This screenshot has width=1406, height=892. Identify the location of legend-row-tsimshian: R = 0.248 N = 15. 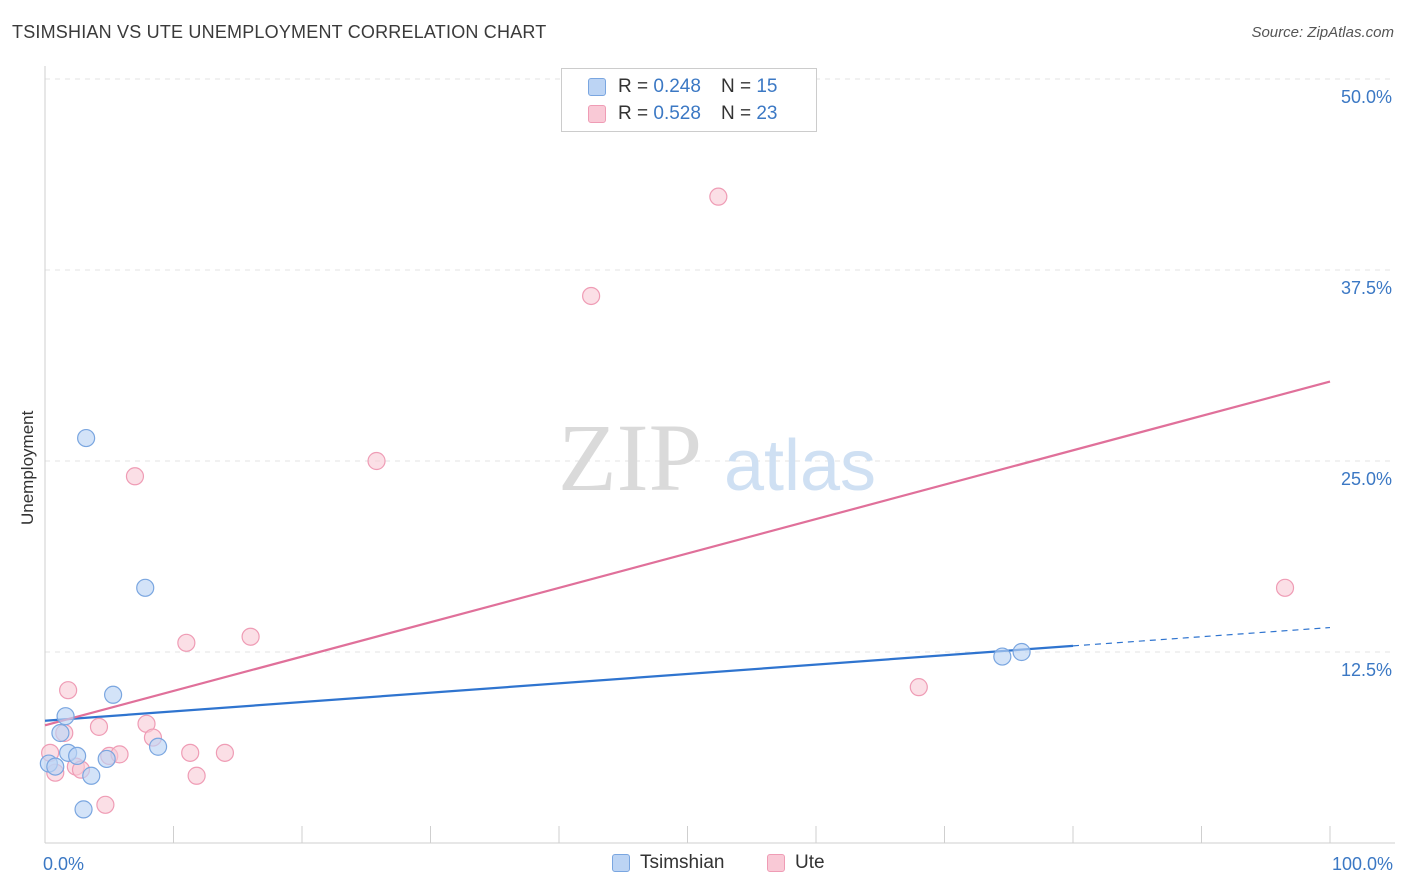
(682, 87).